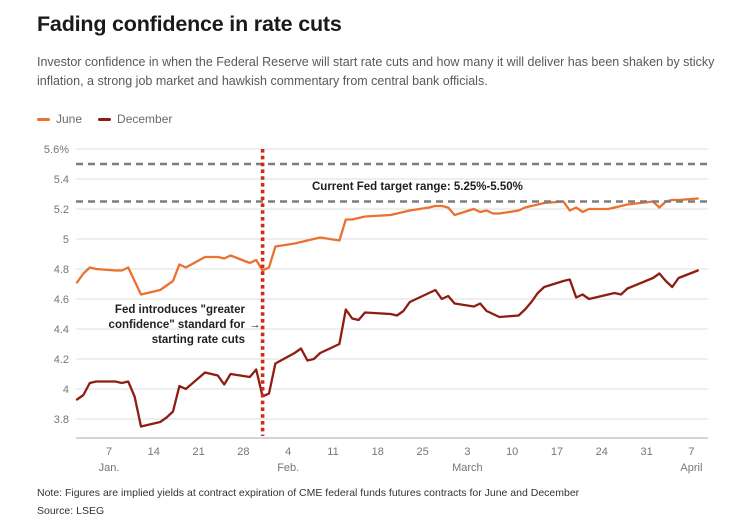 The width and height of the screenshot is (746, 524). I want to click on legend-label-december: December, so click(145, 119).